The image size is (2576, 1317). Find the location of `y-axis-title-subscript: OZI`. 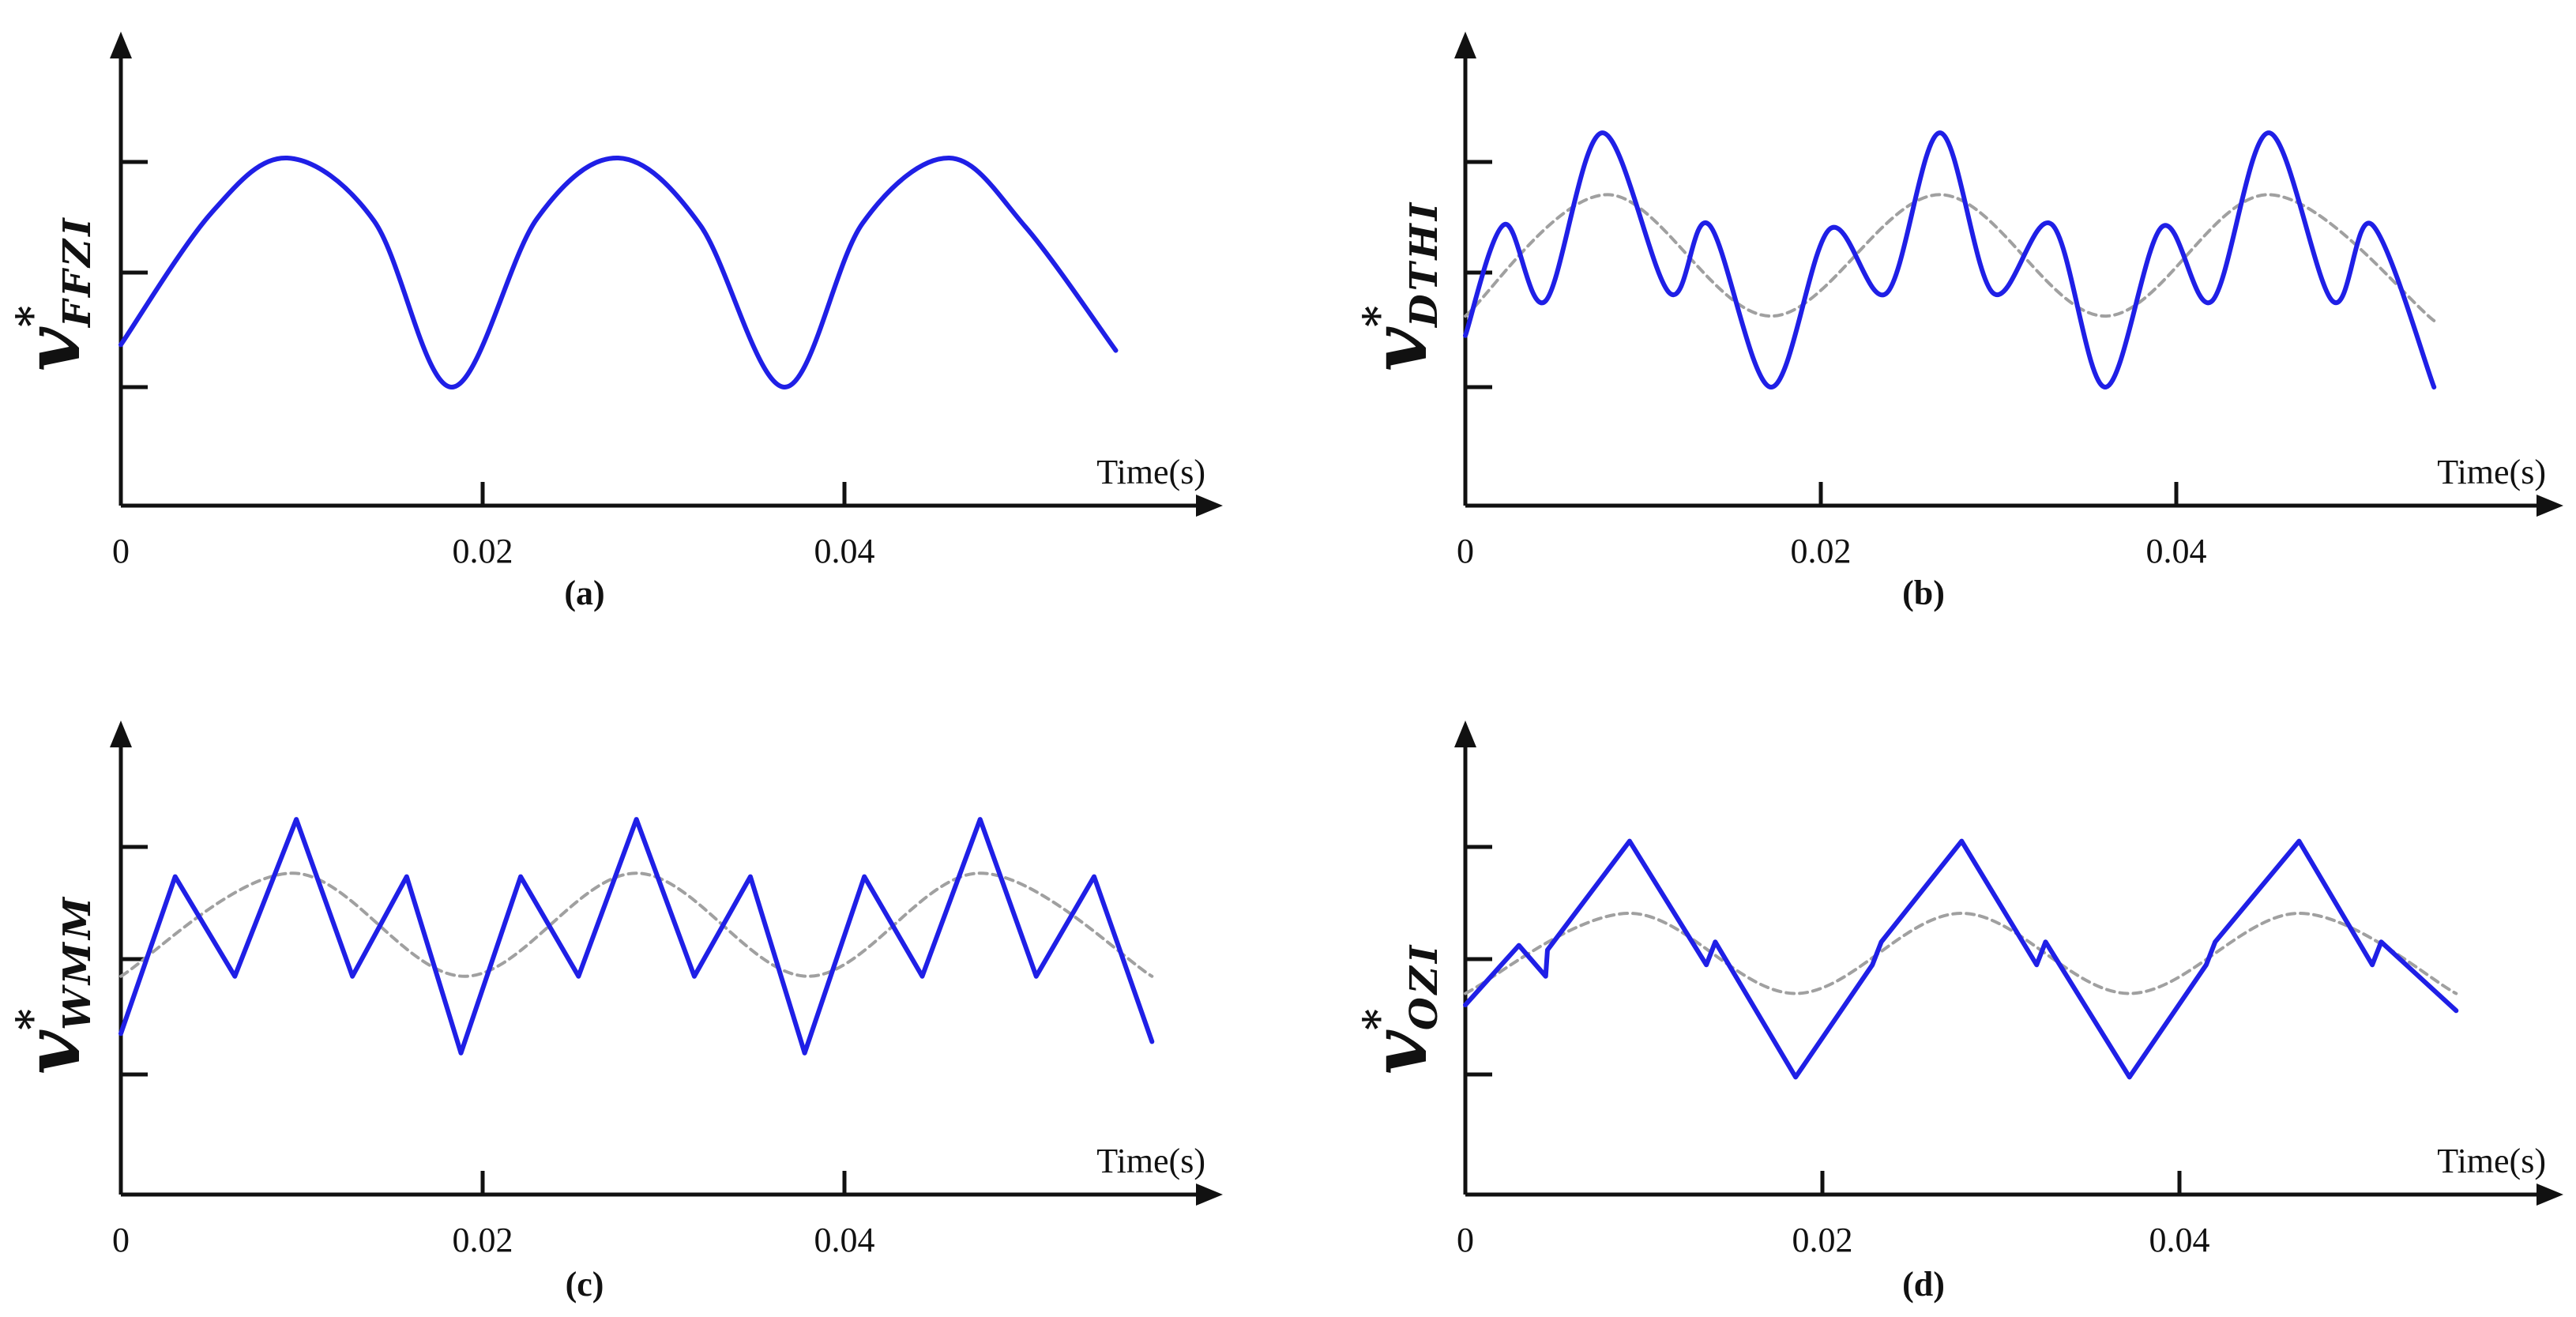

y-axis-title-subscript: OZI is located at coordinates (1424, 986).